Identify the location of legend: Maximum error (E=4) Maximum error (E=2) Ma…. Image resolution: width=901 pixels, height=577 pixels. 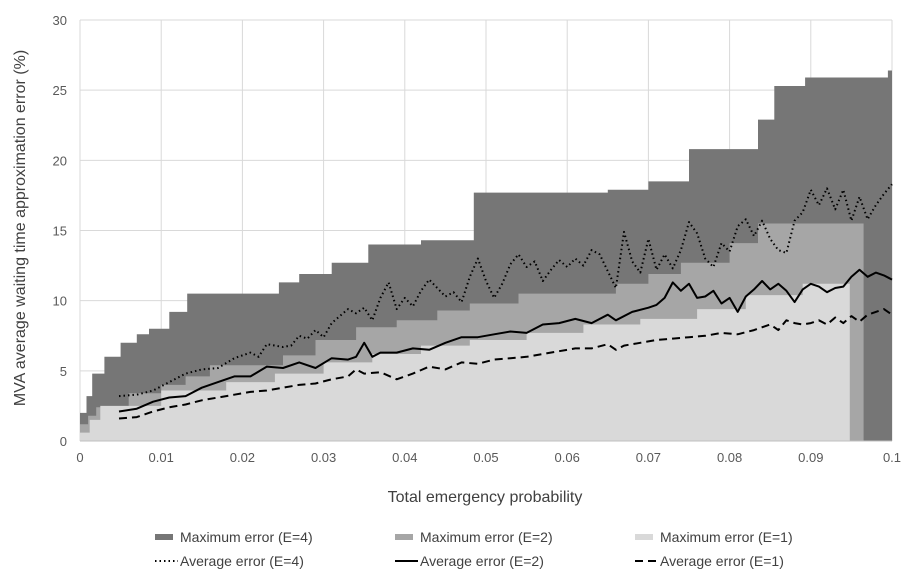
(474, 549).